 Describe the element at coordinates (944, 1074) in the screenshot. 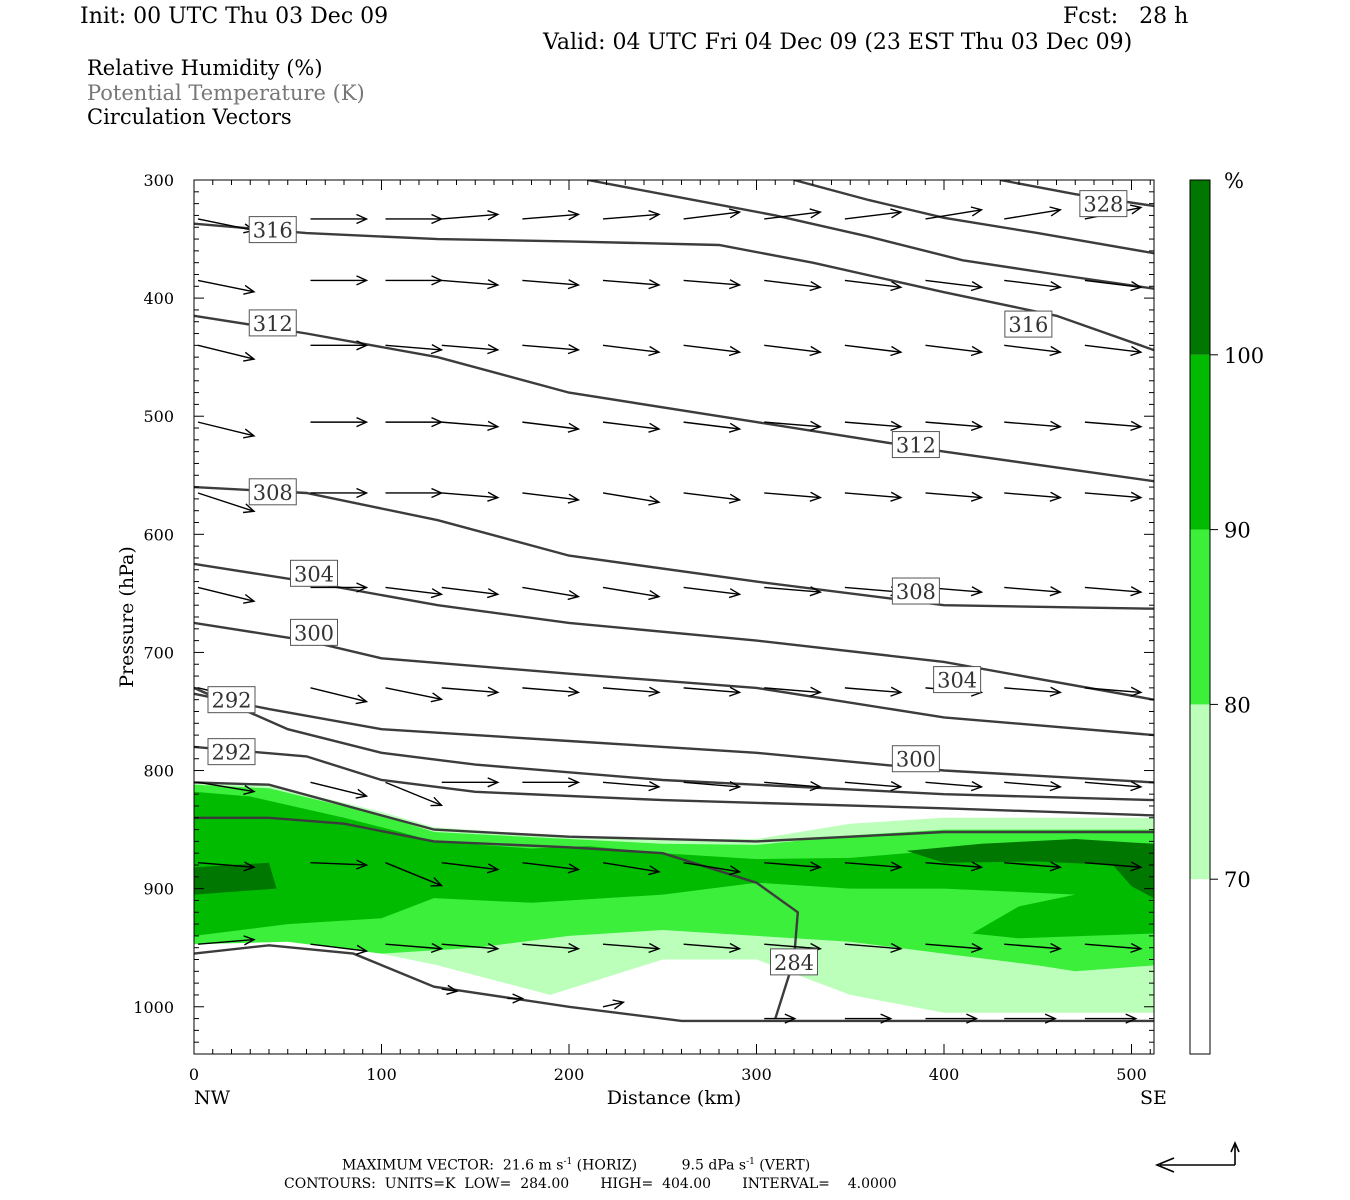

I see `x-tick-label: 400` at that location.